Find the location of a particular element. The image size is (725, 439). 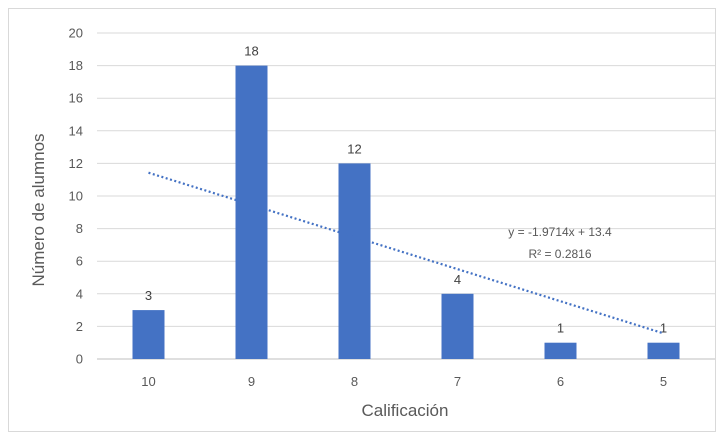

x-tick-label: 10 is located at coordinates (148, 381).